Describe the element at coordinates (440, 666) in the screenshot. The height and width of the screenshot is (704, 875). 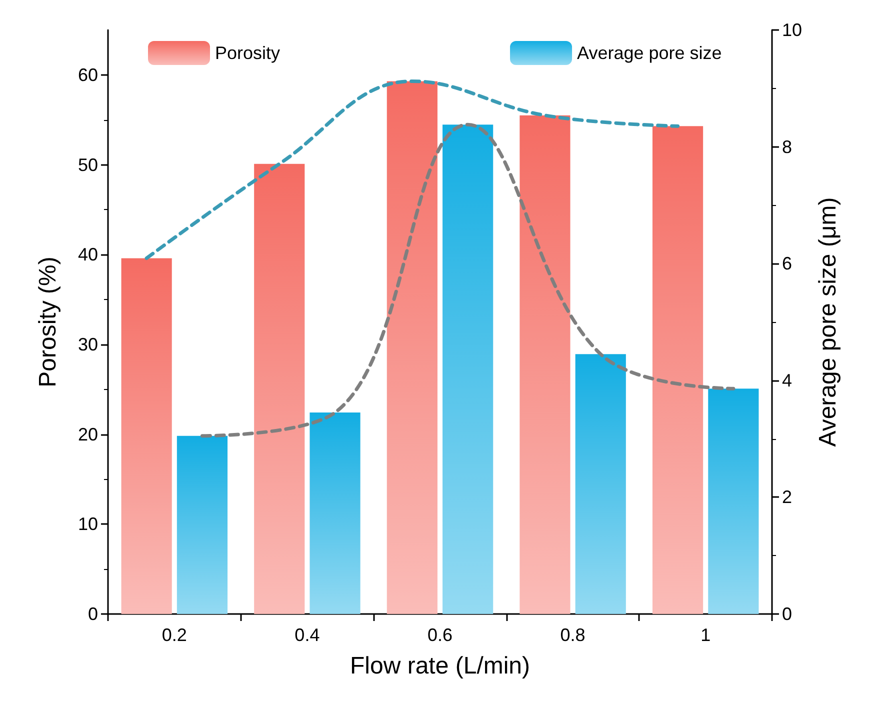
I see `x-axis-title: Flow rate (L/min)` at that location.